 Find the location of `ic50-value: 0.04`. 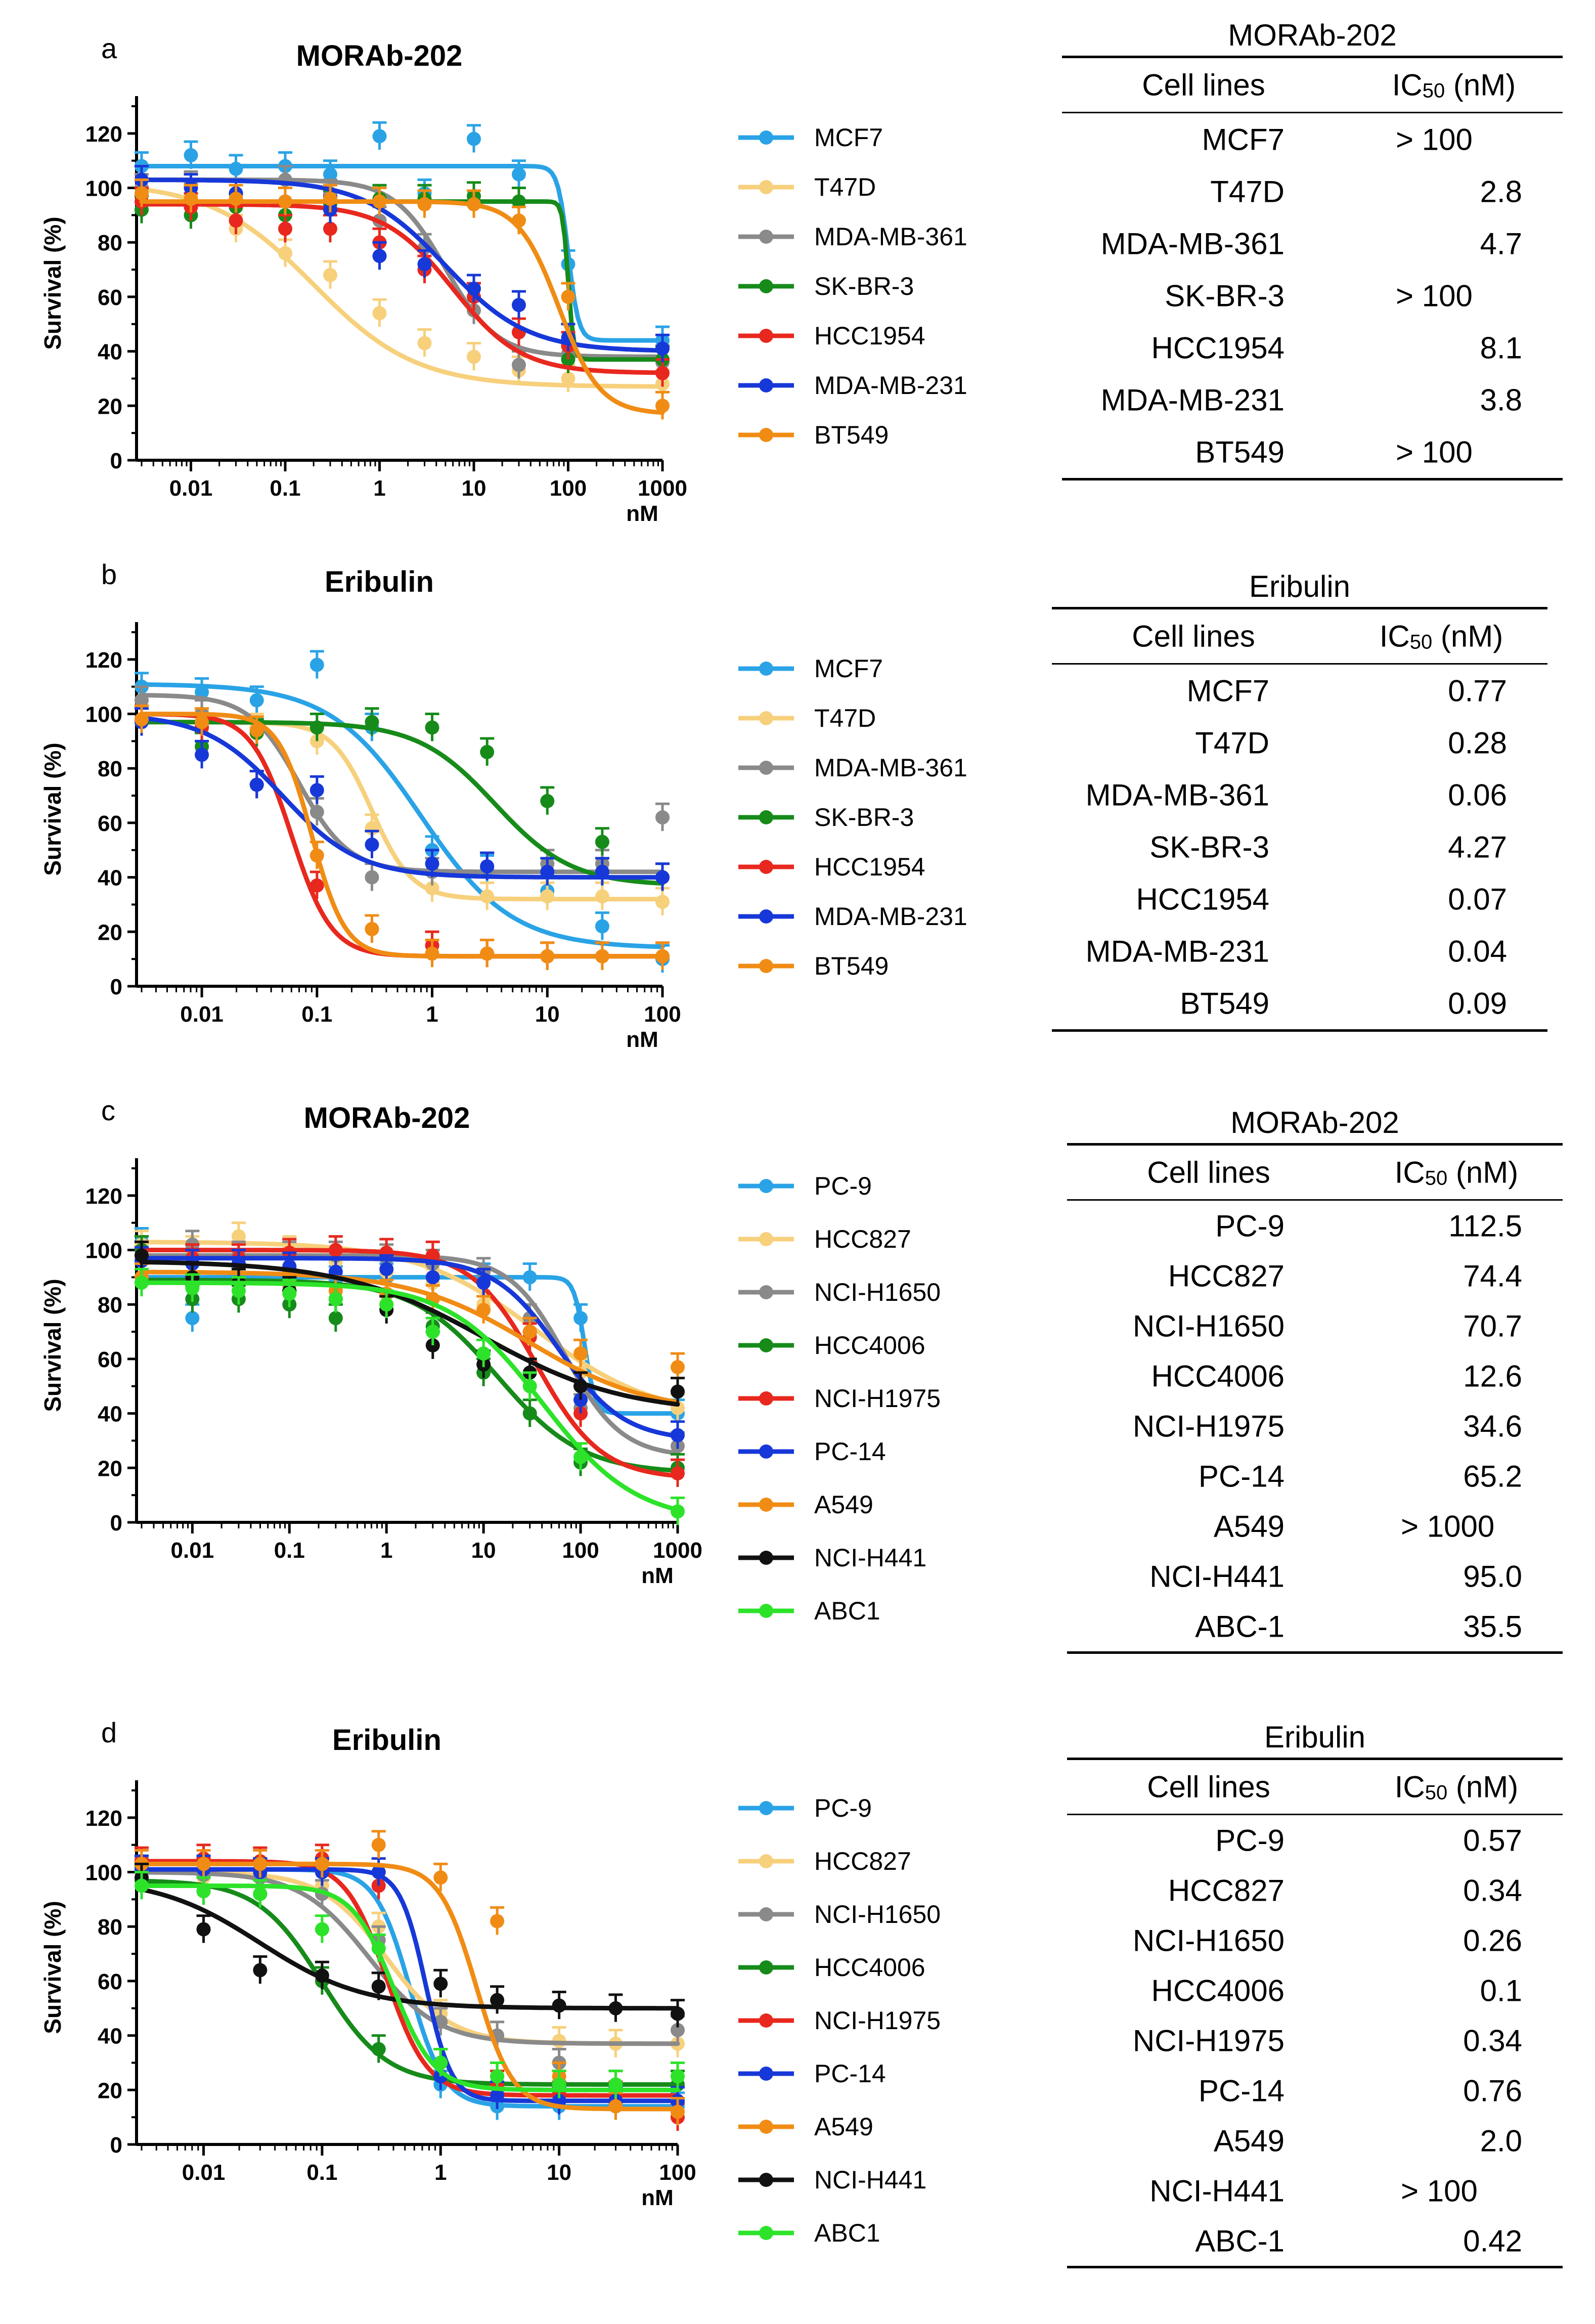

ic50-value: 0.04 is located at coordinates (1477, 951).